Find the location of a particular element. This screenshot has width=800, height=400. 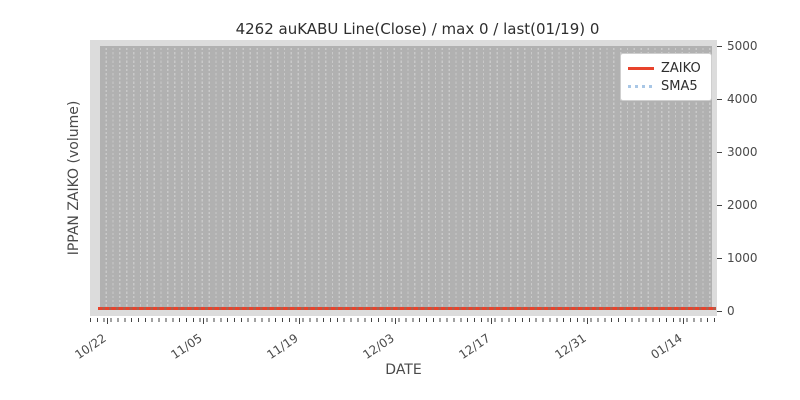

y-tick-label: 5000 is located at coordinates (742, 46).